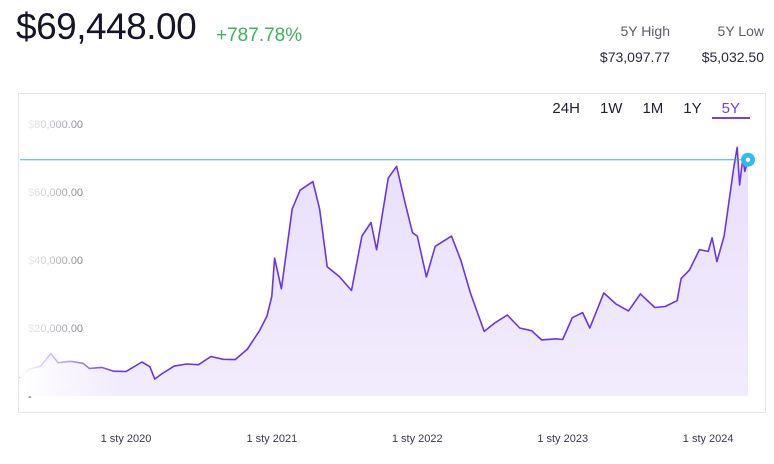 The height and width of the screenshot is (464, 774). Describe the element at coordinates (70, 256) in the screenshot. I see `price-line-fade` at that location.